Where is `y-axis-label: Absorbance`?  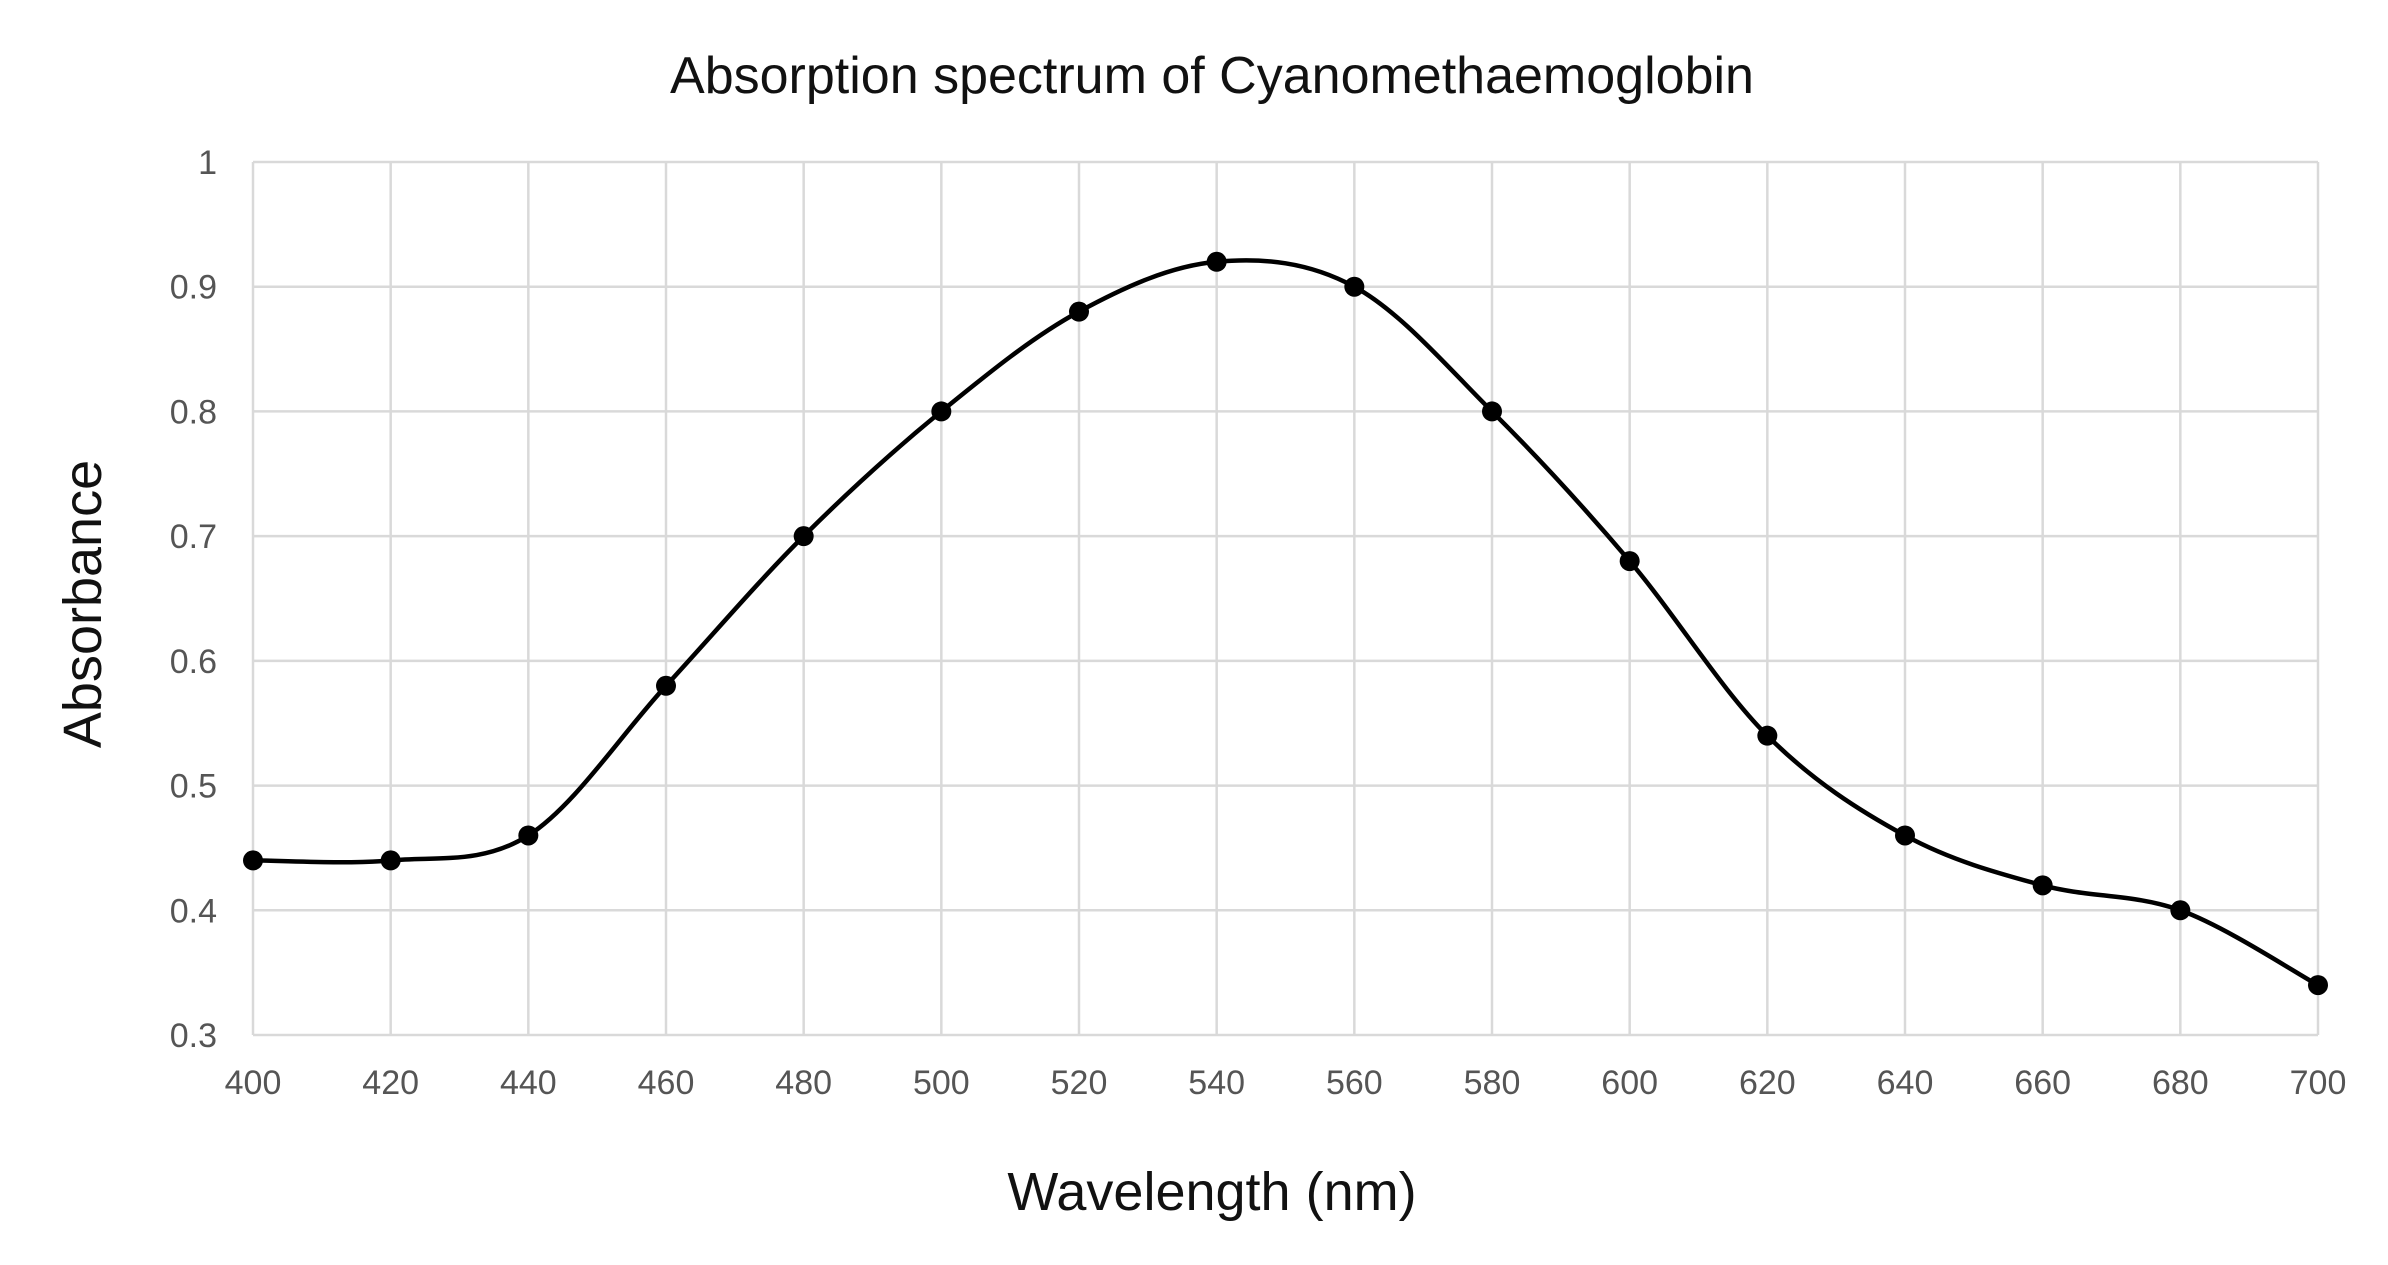
y-axis-label: Absorbance is located at coordinates (83, 604).